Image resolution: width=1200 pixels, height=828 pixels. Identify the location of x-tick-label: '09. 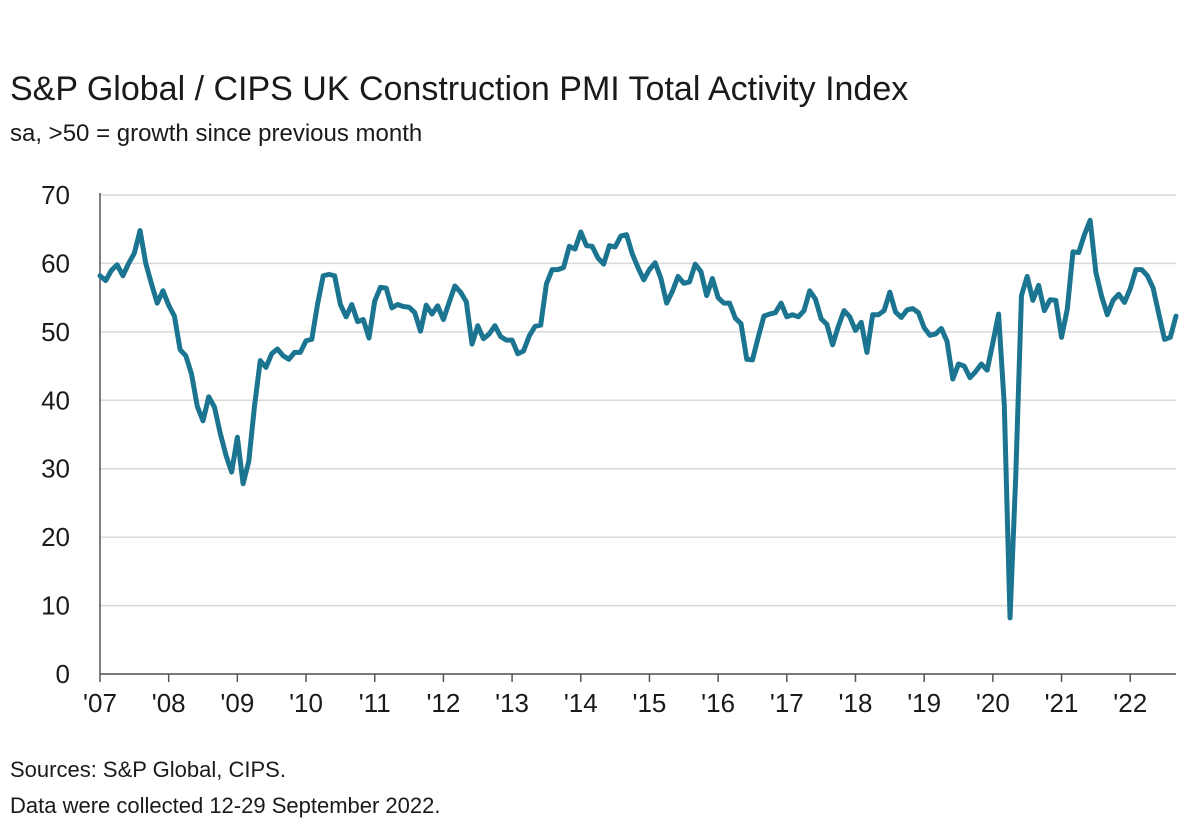
(237, 703).